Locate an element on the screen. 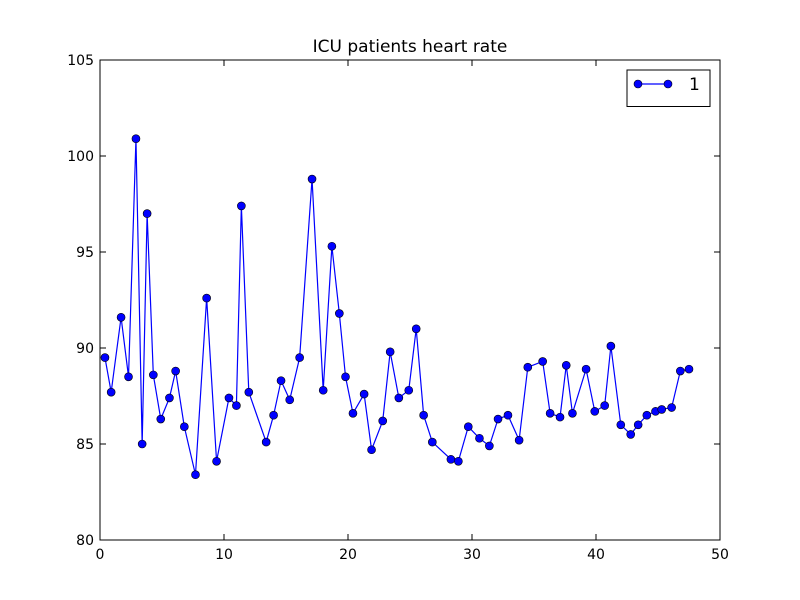 The image size is (800, 600). y-tick-label: 95 is located at coordinates (85, 253).